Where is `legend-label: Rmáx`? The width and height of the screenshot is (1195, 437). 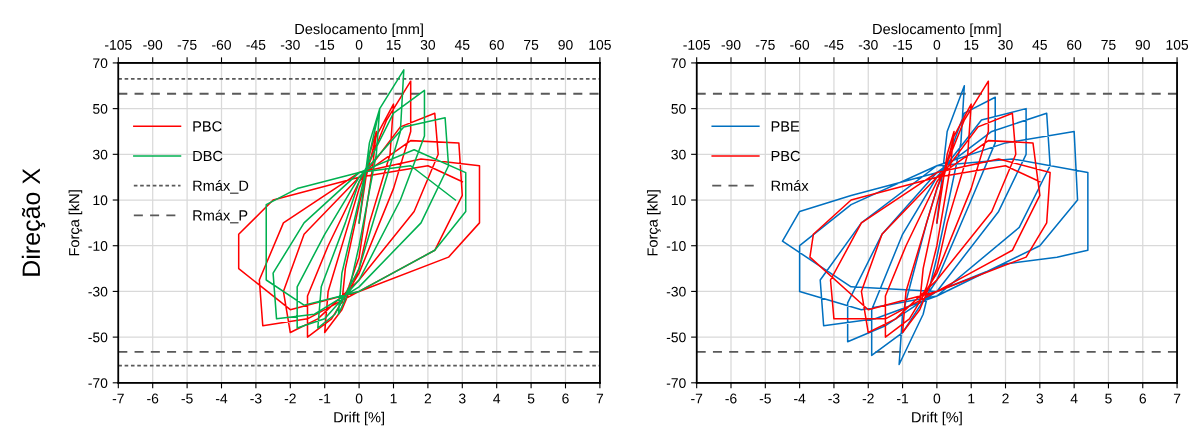
legend-label: Rmáx is located at coordinates (790, 185).